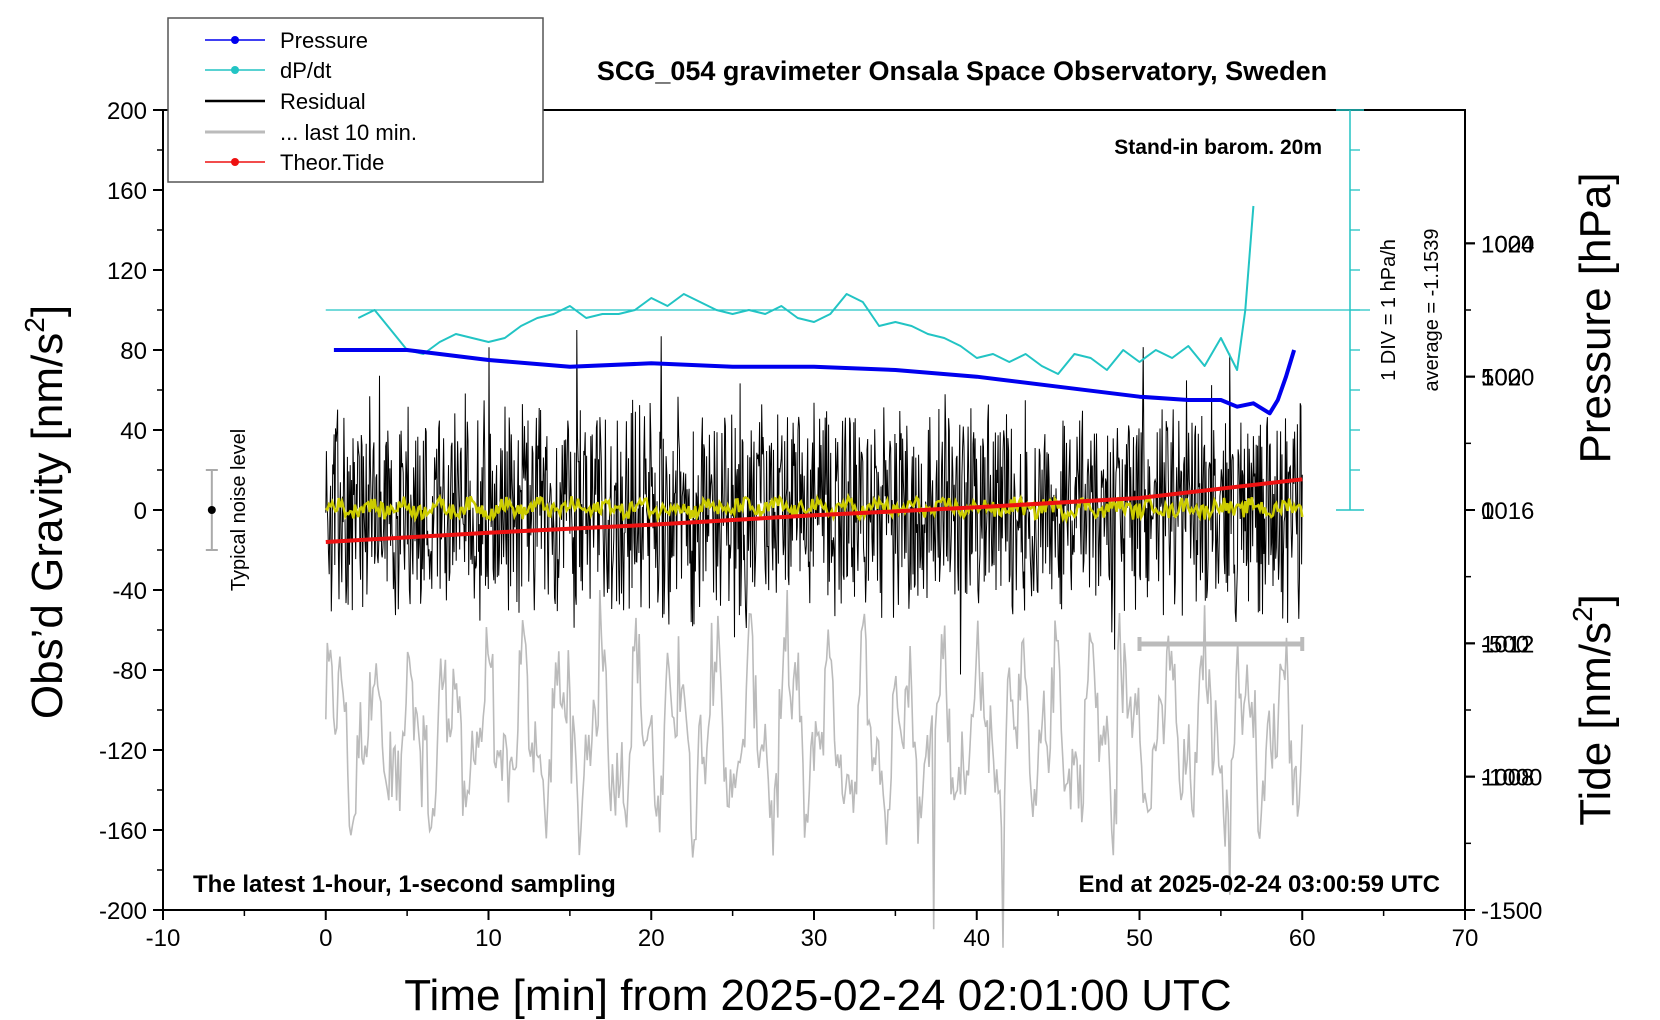 Image resolution: width=1660 pixels, height=1020 pixels. I want to click on noise-level-dot, so click(211, 510).